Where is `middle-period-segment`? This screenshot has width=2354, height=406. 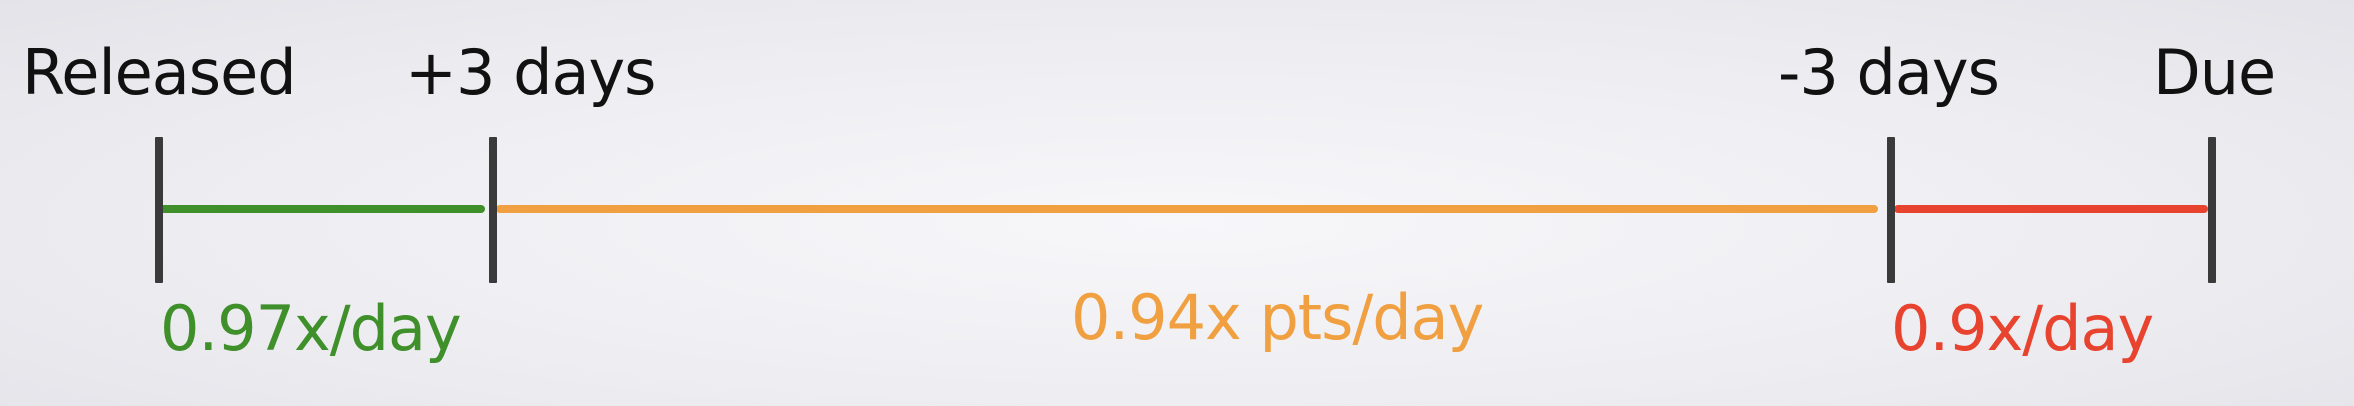
middle-period-segment is located at coordinates (1187, 209).